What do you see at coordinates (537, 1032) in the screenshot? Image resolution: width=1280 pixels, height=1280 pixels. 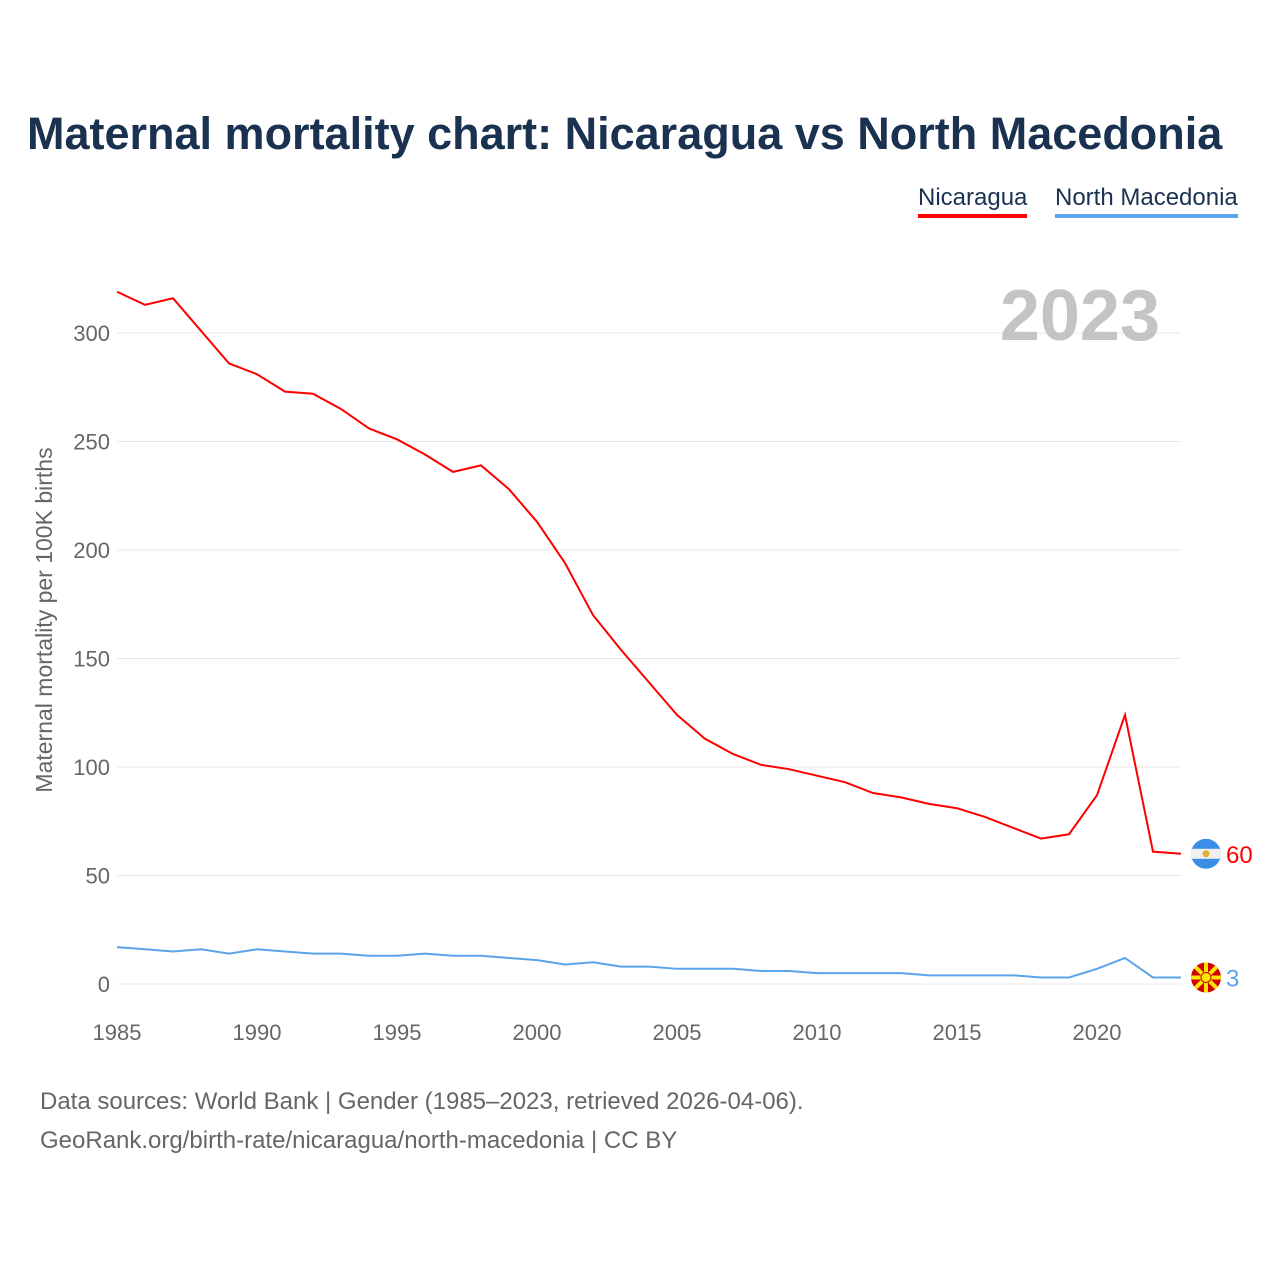 I see `x-tick-label: 2000` at bounding box center [537, 1032].